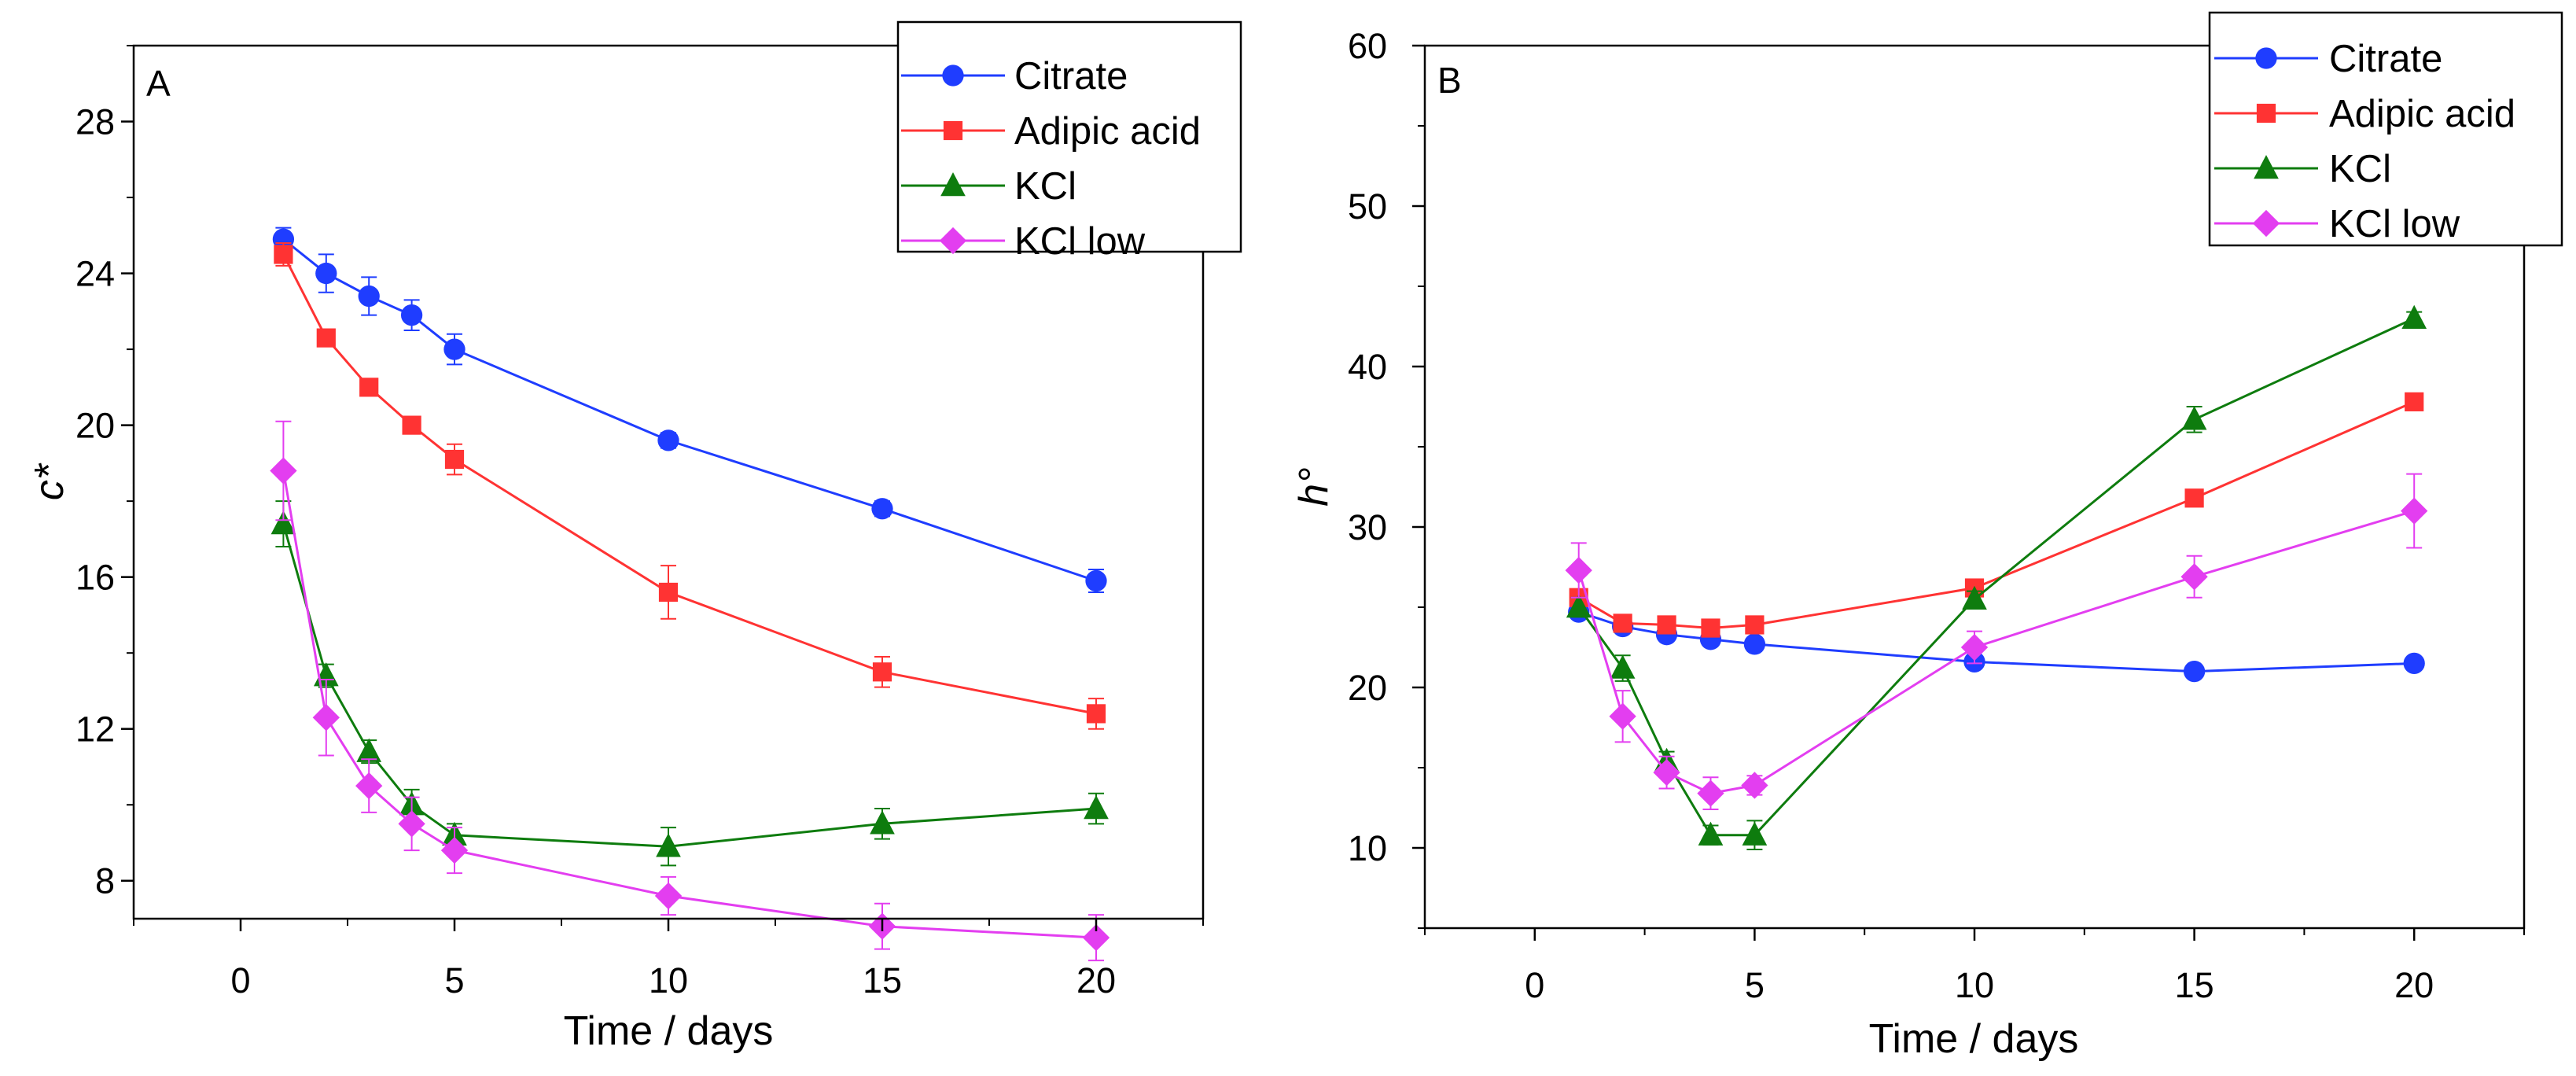  What do you see at coordinates (105, 881) in the screenshot?
I see `panel-a-y-tick-label: 8` at bounding box center [105, 881].